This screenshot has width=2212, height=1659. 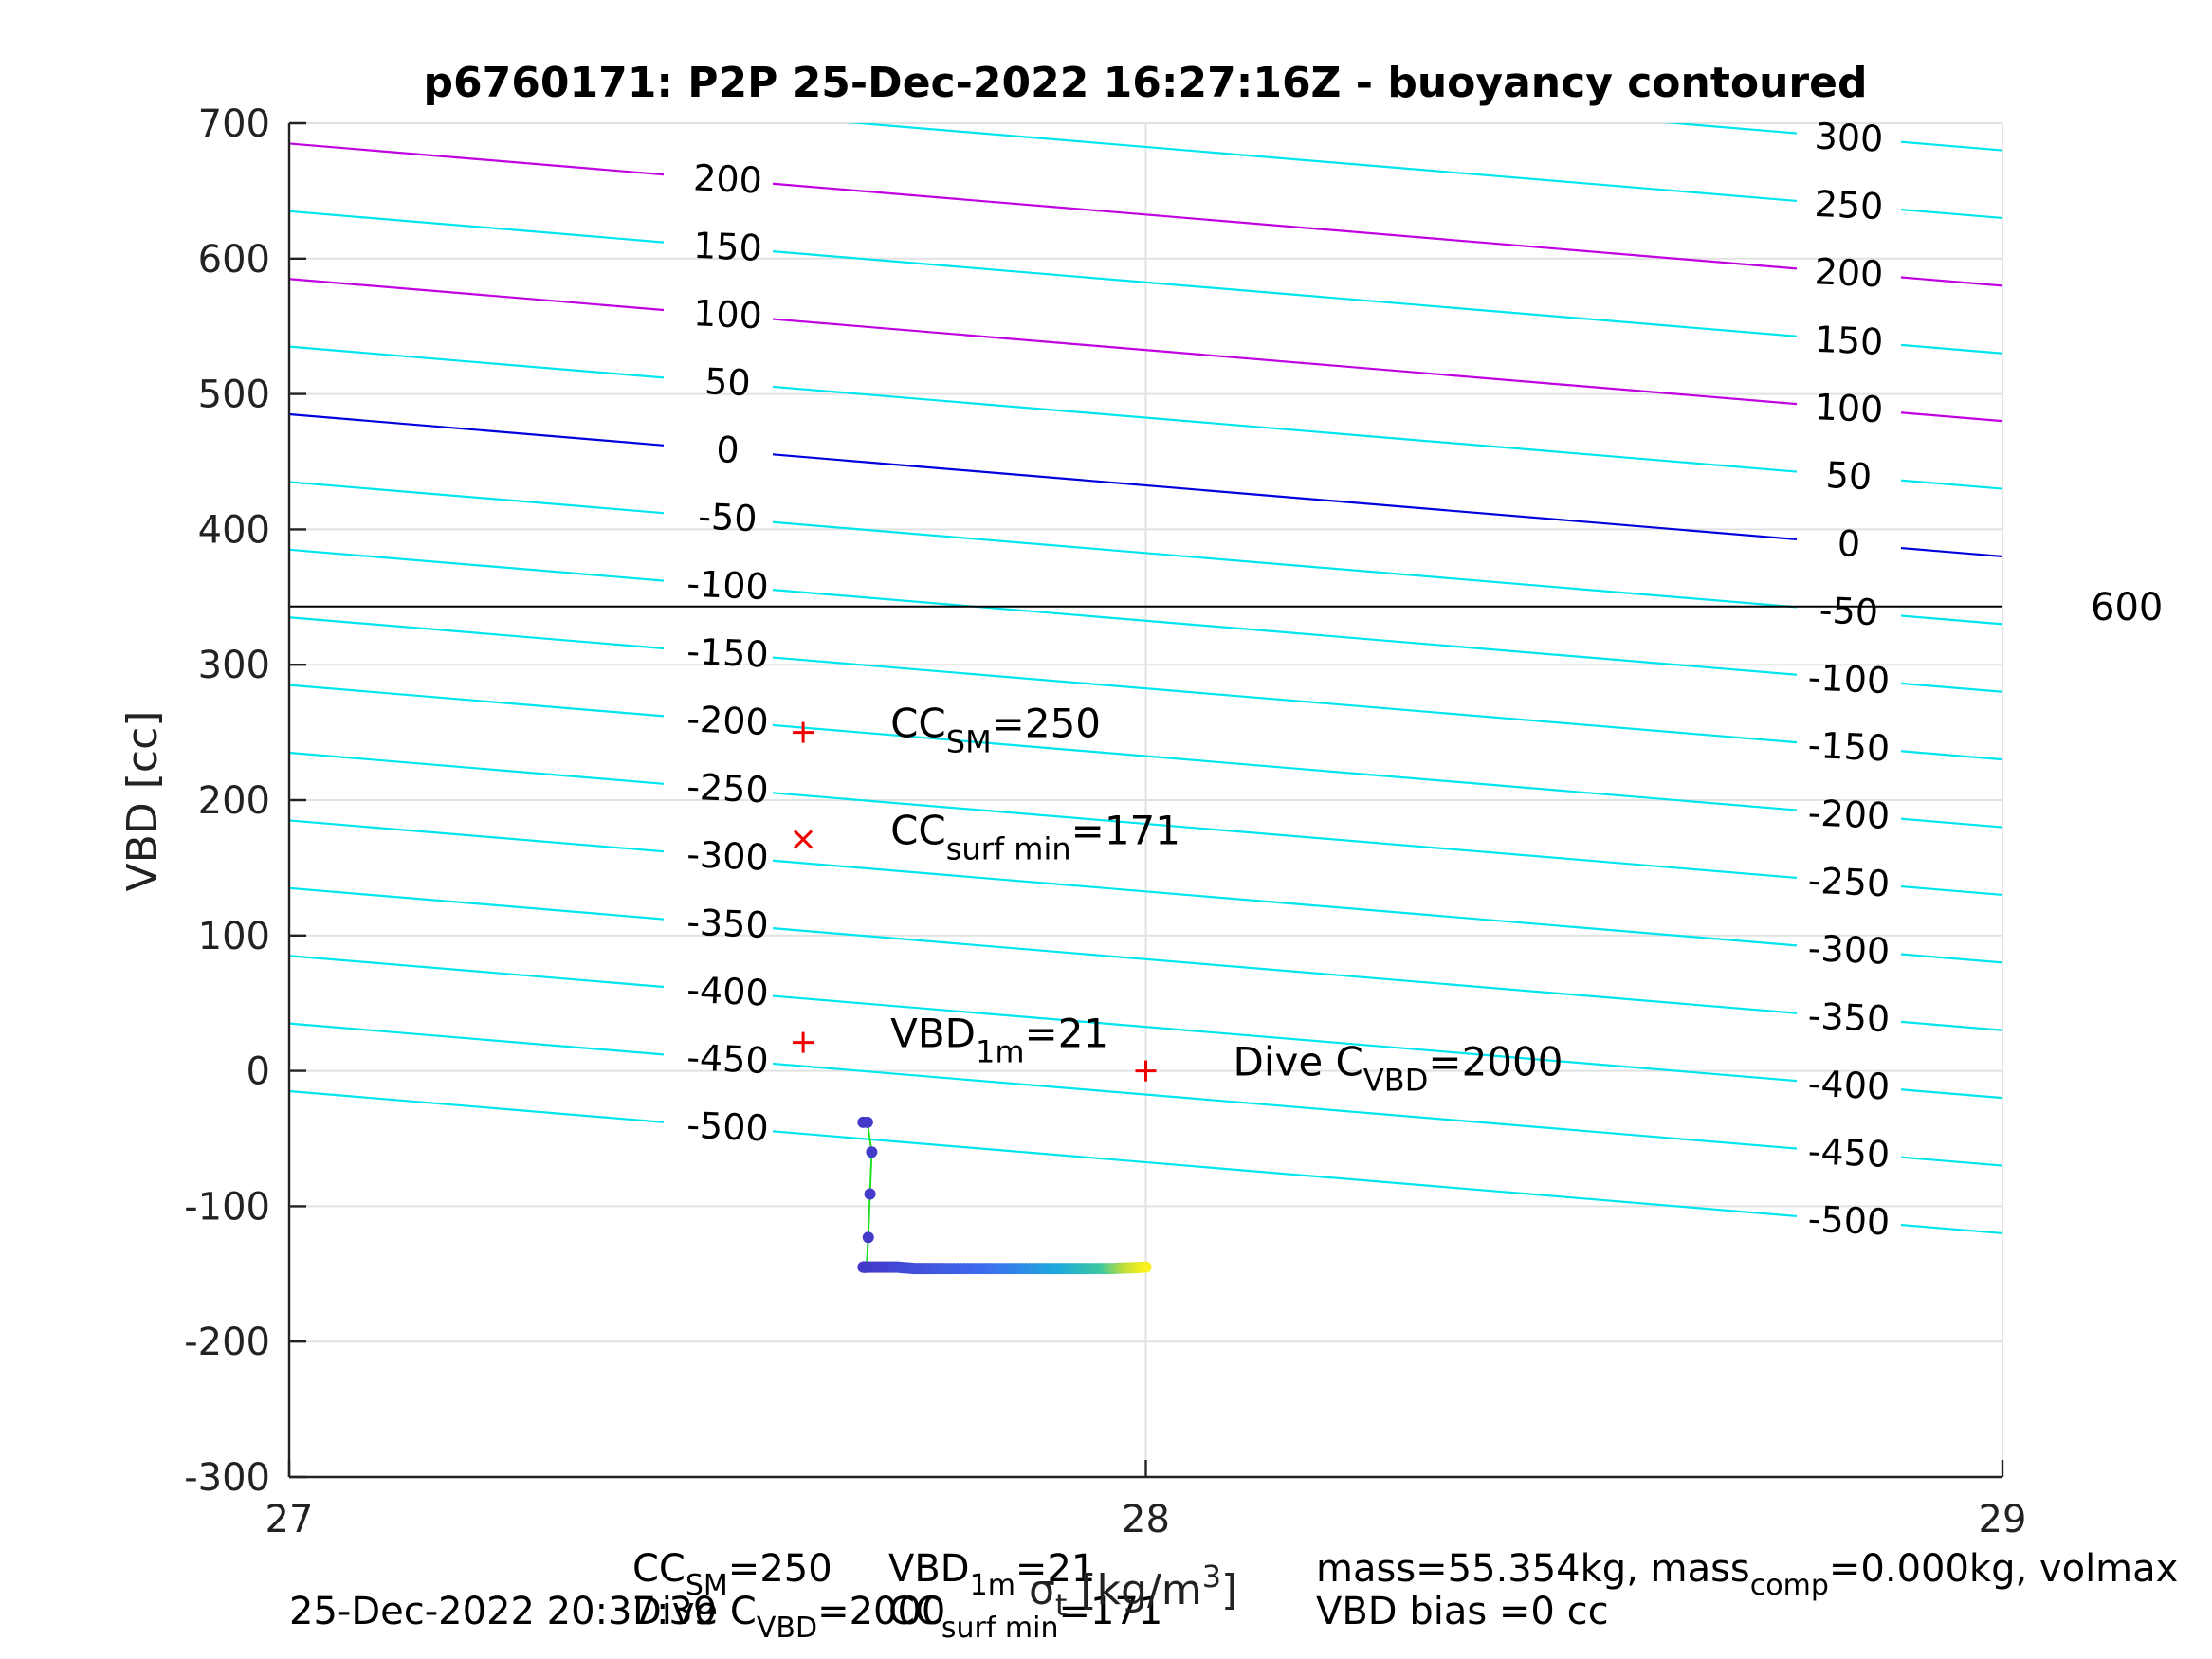 What do you see at coordinates (1462, 1611) in the screenshot?
I see `footer-vbd-bias: VBD bias =0 cc` at bounding box center [1462, 1611].